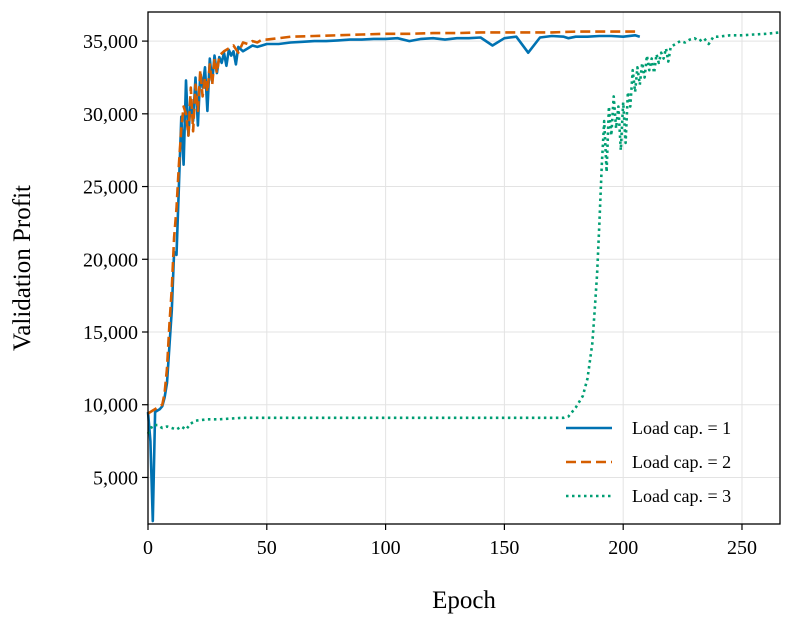 Image resolution: width=792 pixels, height=625 pixels. I want to click on legend: Load cap. = 1 Load cap. = 2 Load cap. = 3, so click(648, 462).